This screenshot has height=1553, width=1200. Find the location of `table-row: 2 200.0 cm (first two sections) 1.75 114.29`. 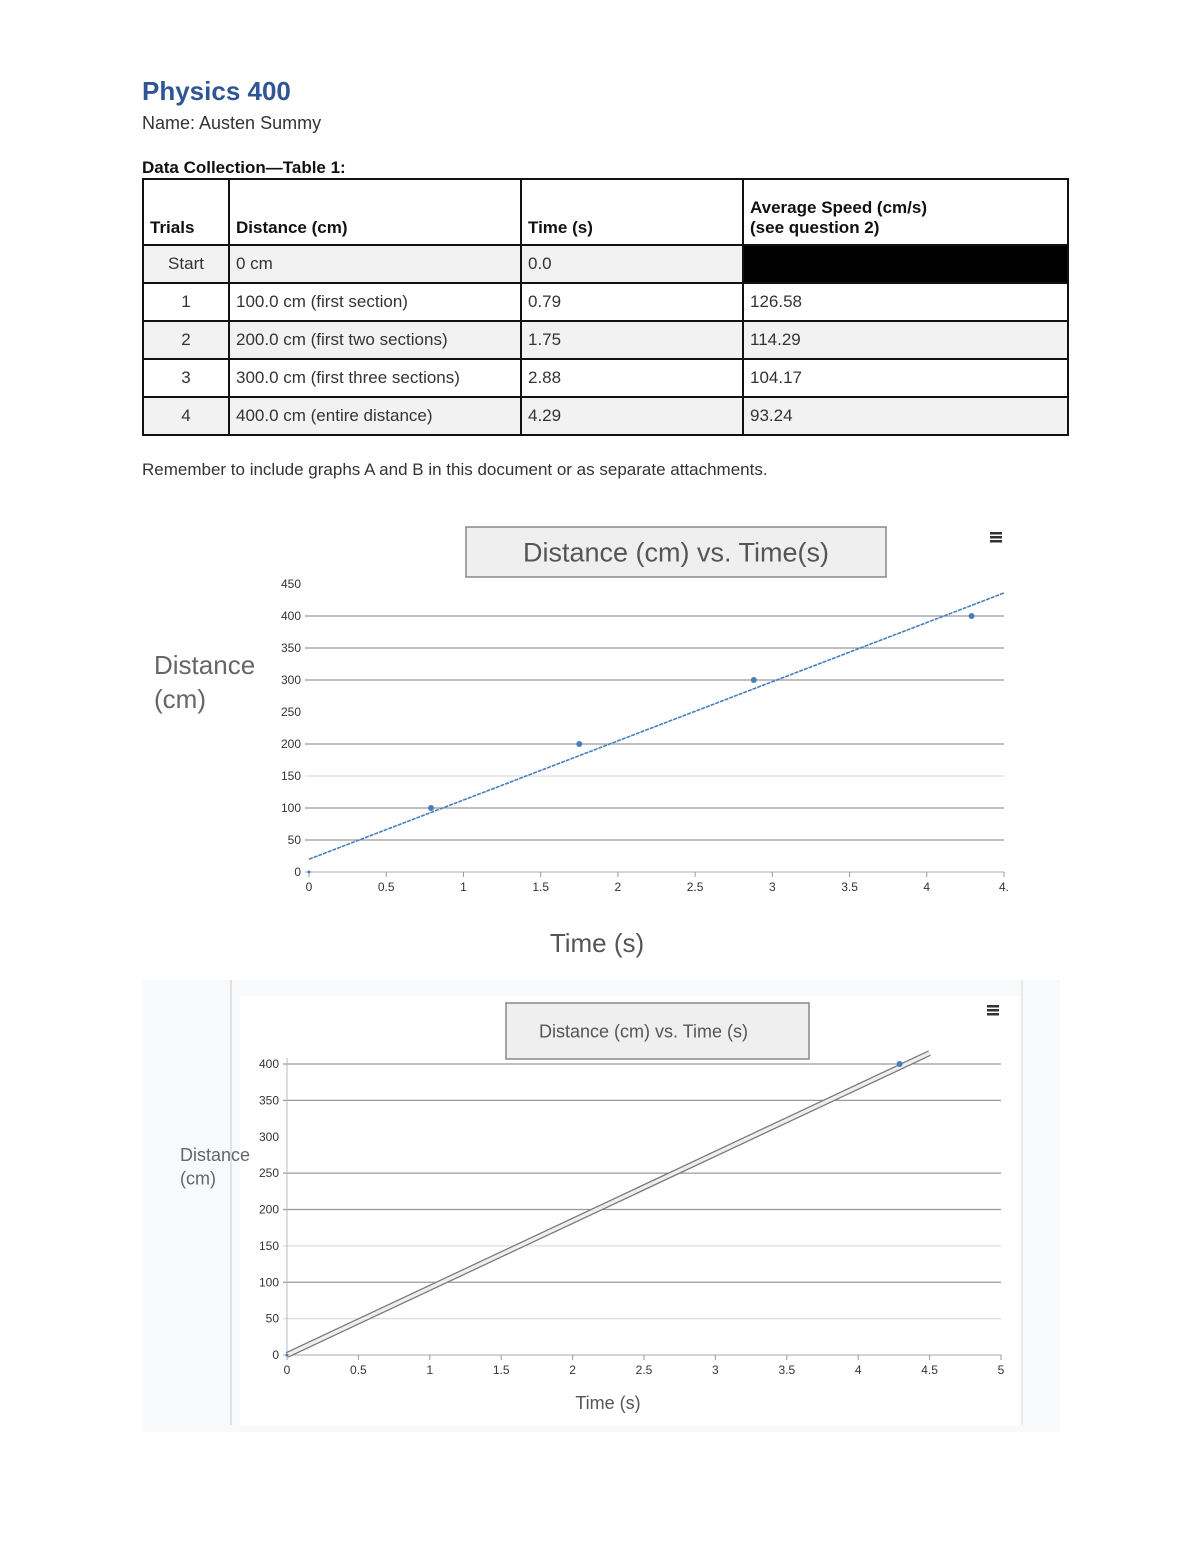

table-row: 2 200.0 cm (first two sections) 1.75 114.29 is located at coordinates (605, 340).